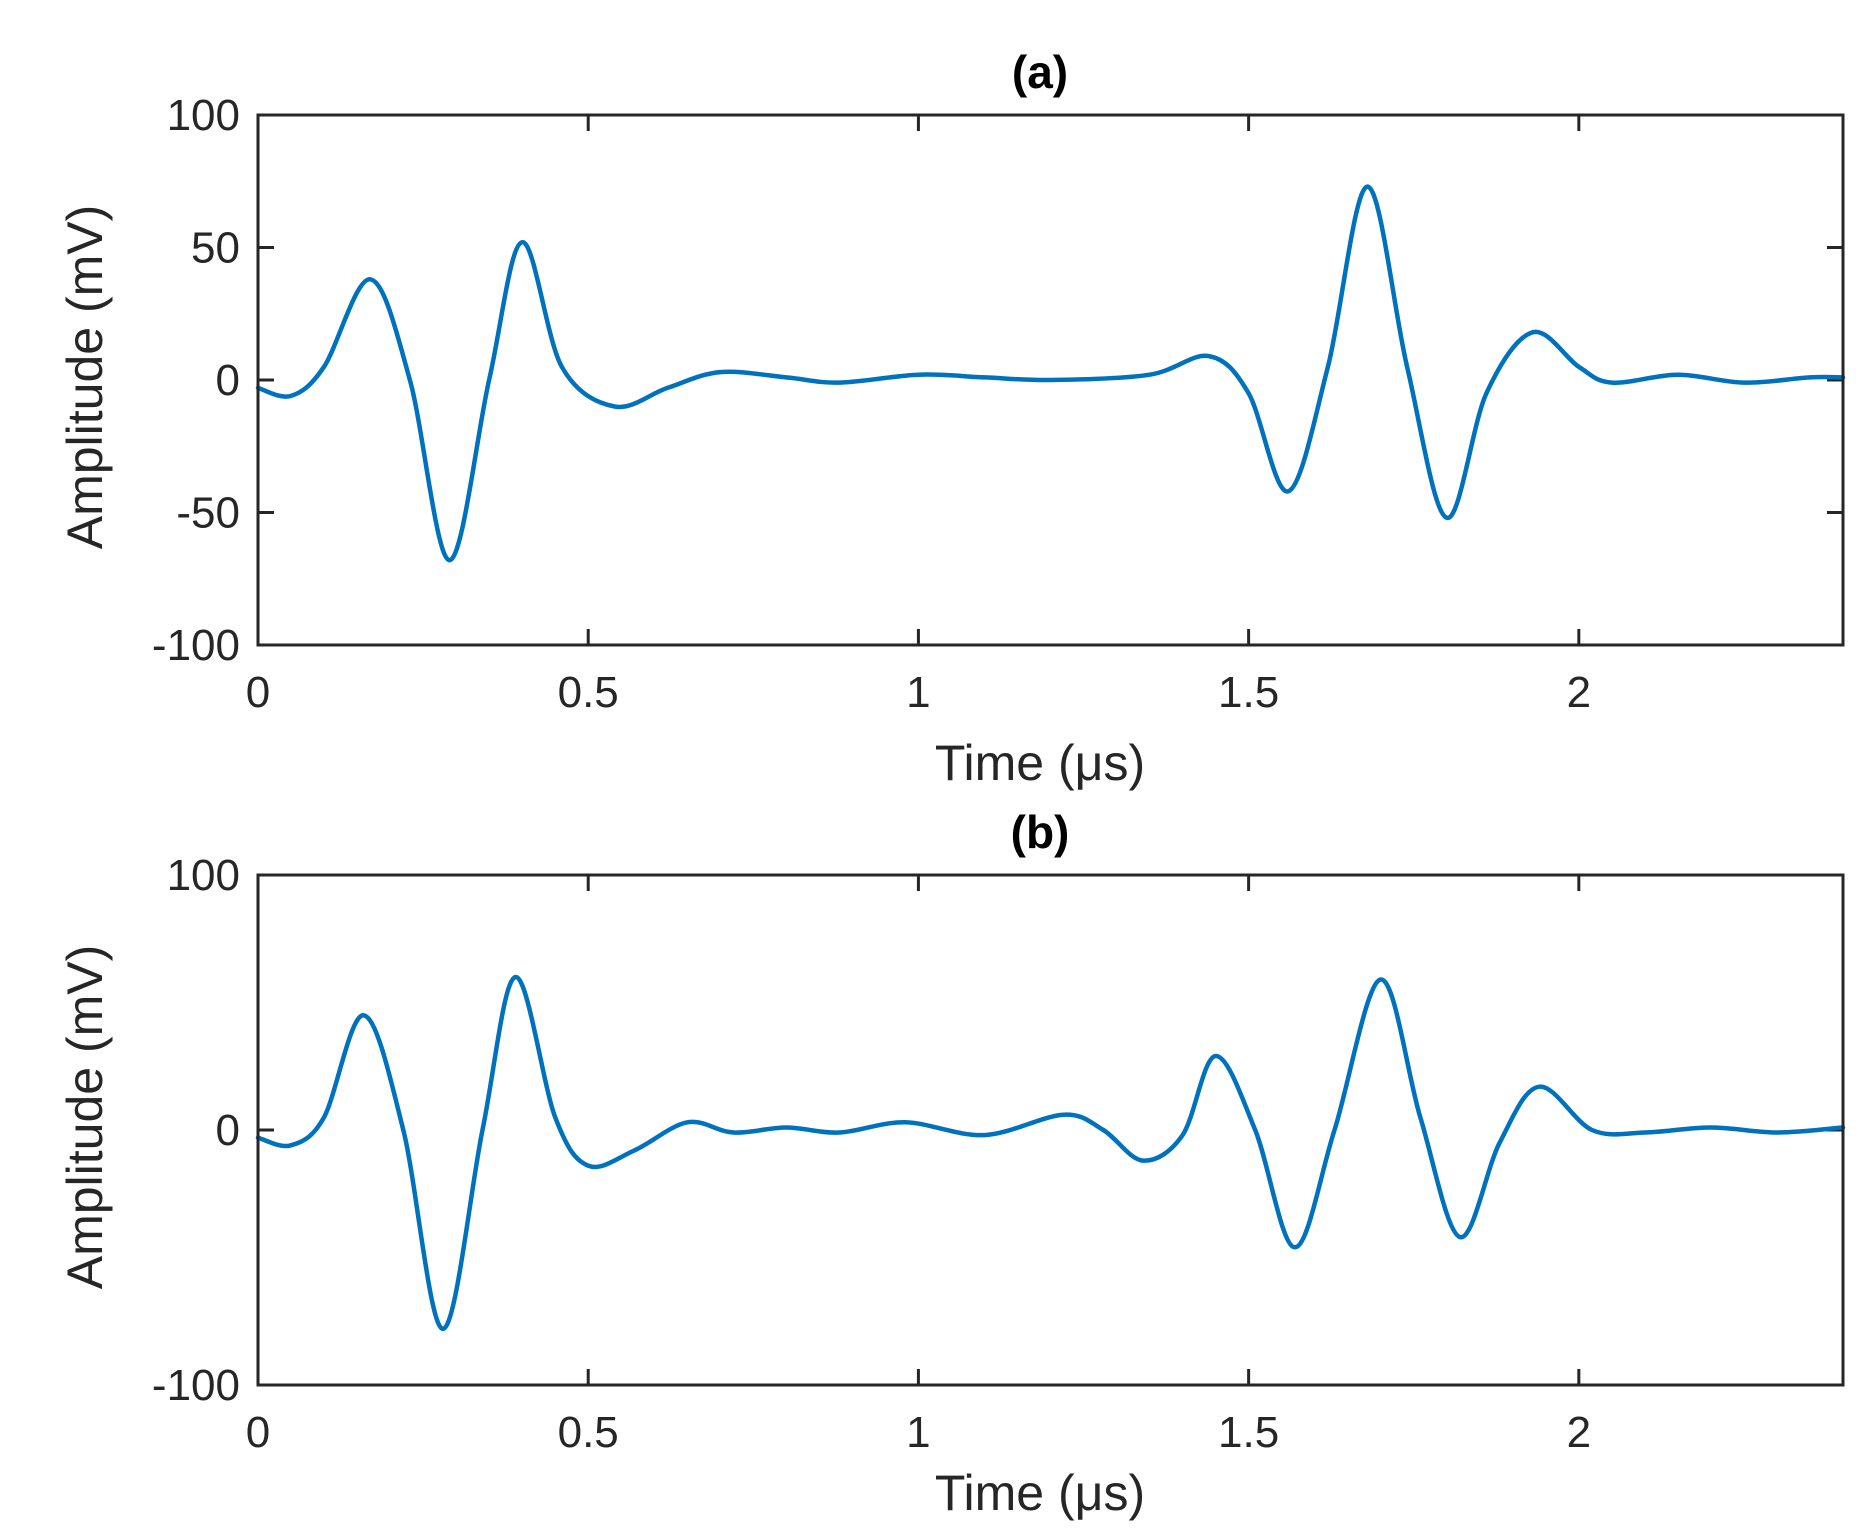 The height and width of the screenshot is (1535, 1868). Describe the element at coordinates (1040, 72) in the screenshot. I see `chart-title: (a)` at that location.